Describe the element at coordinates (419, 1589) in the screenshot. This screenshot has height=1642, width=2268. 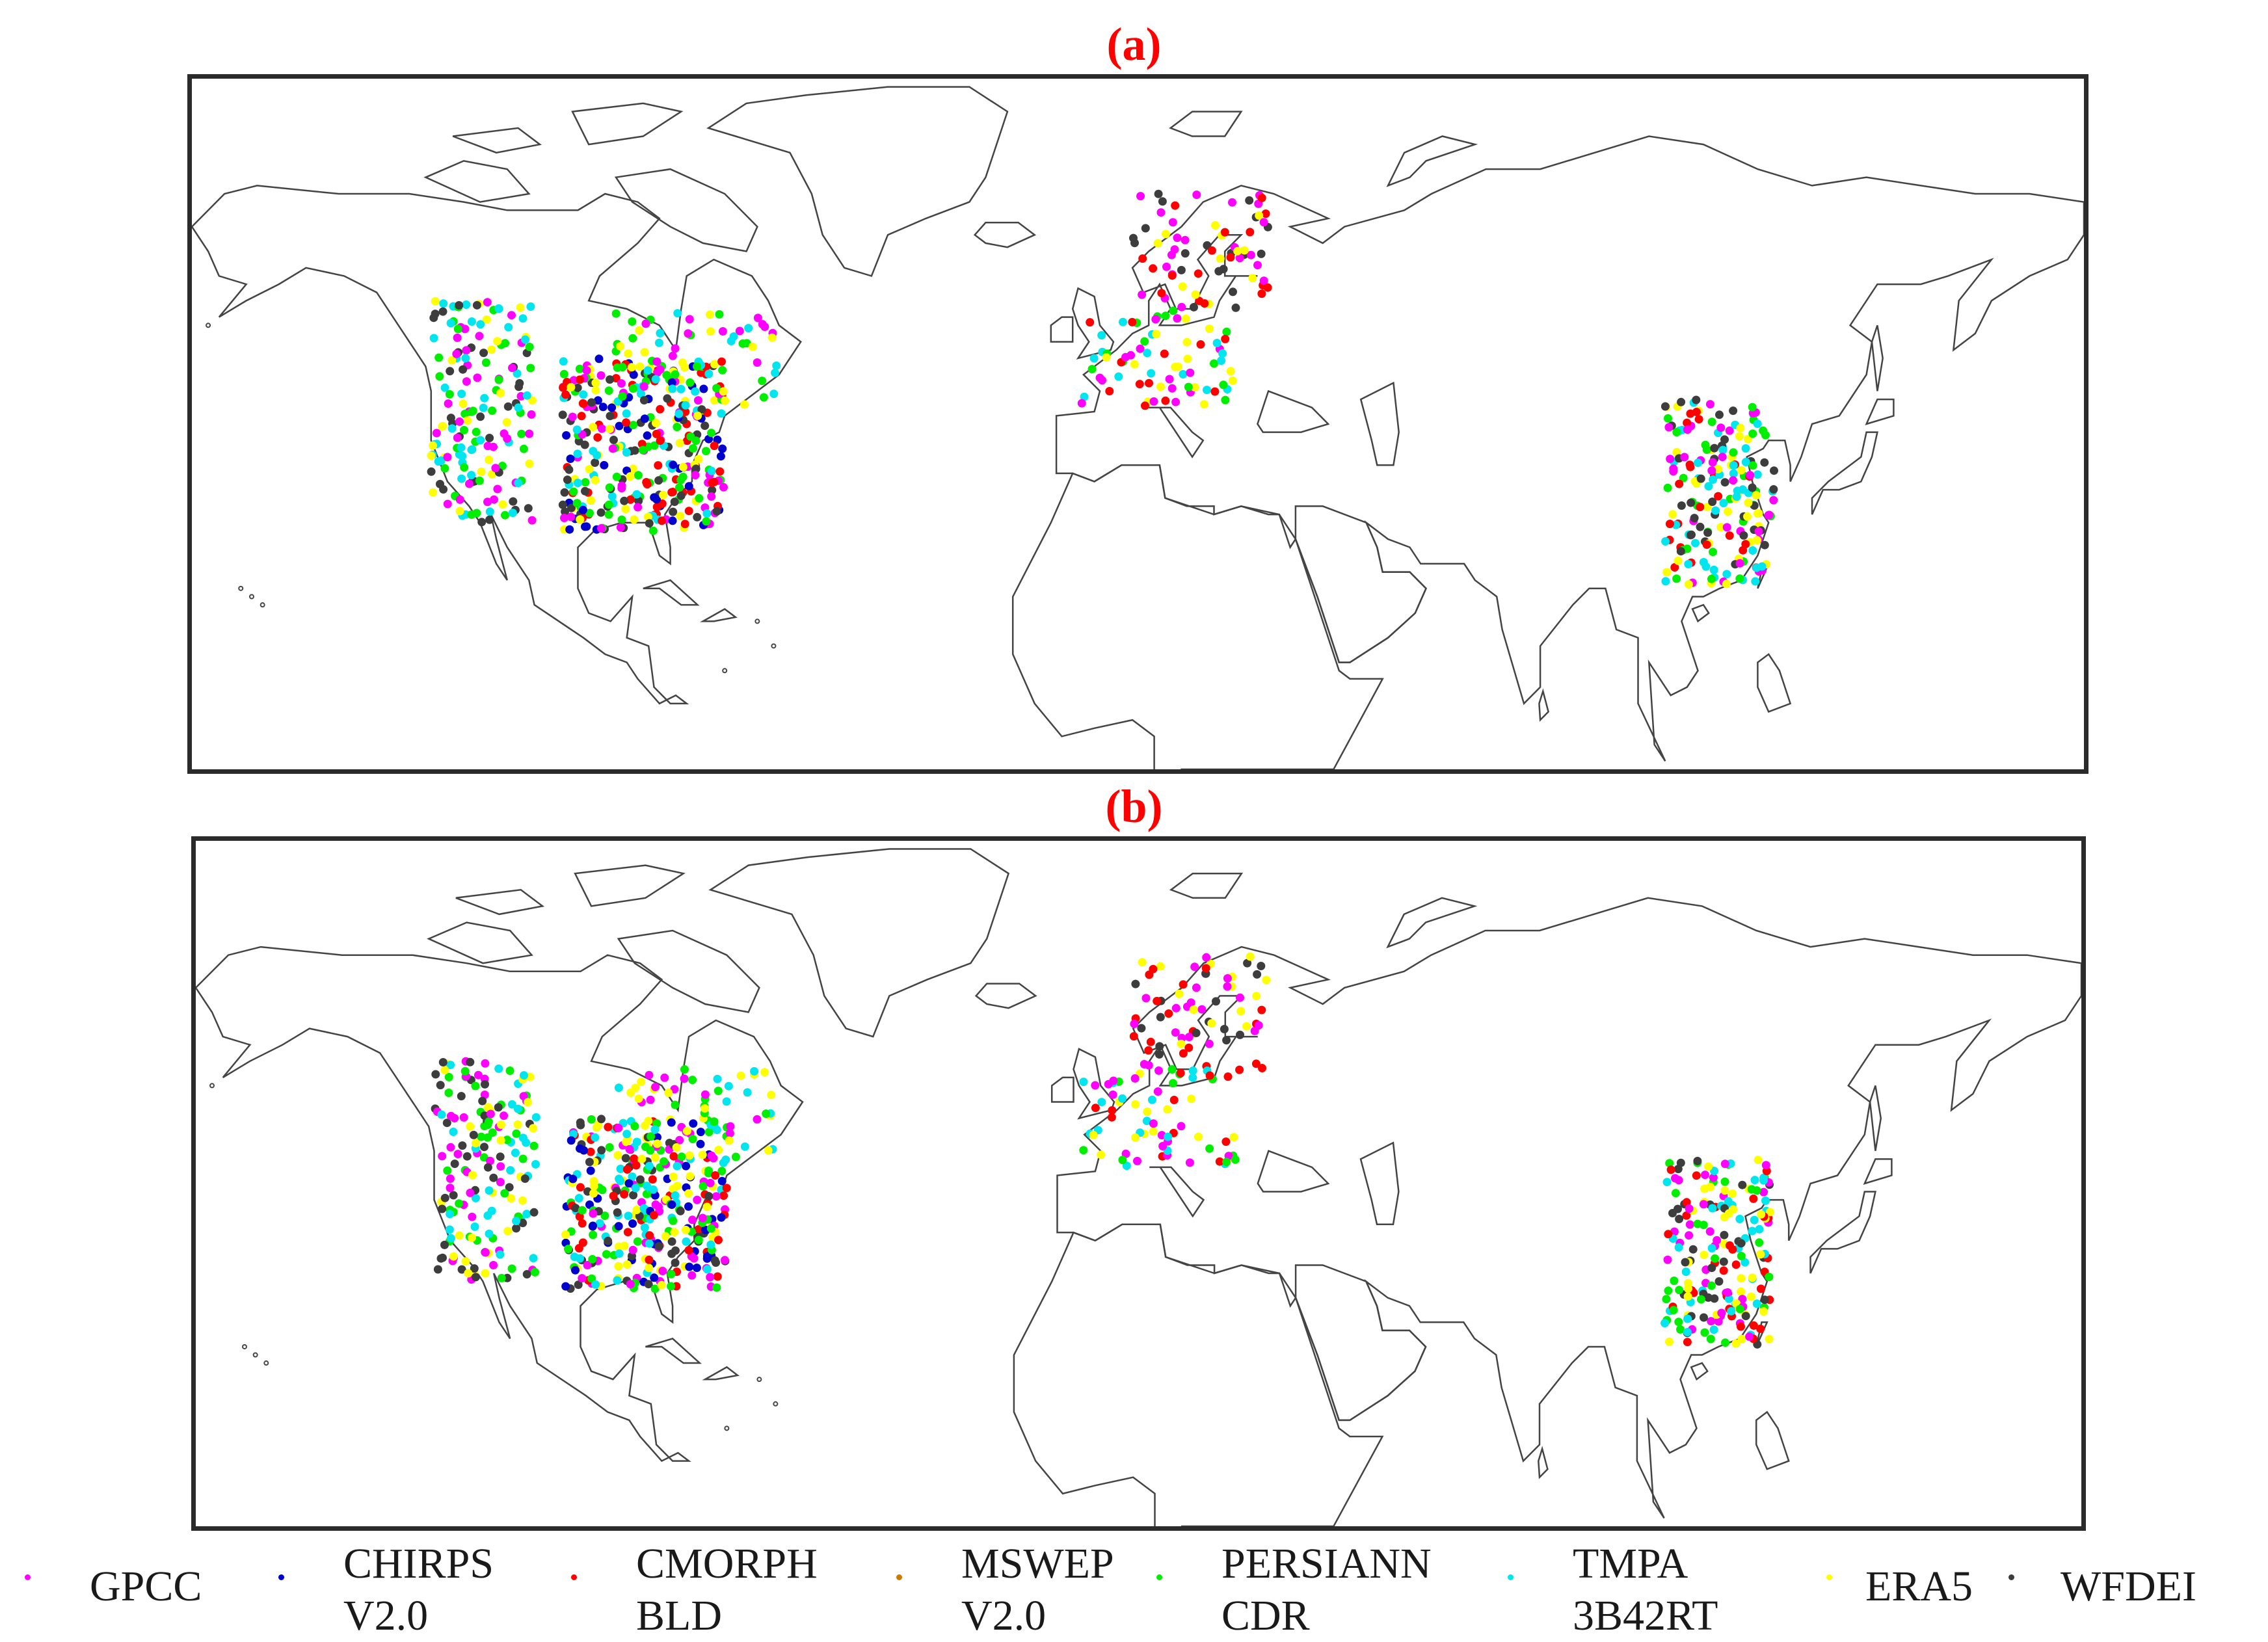
I see `legend-label-chirps: CHIRPS V2.0` at that location.